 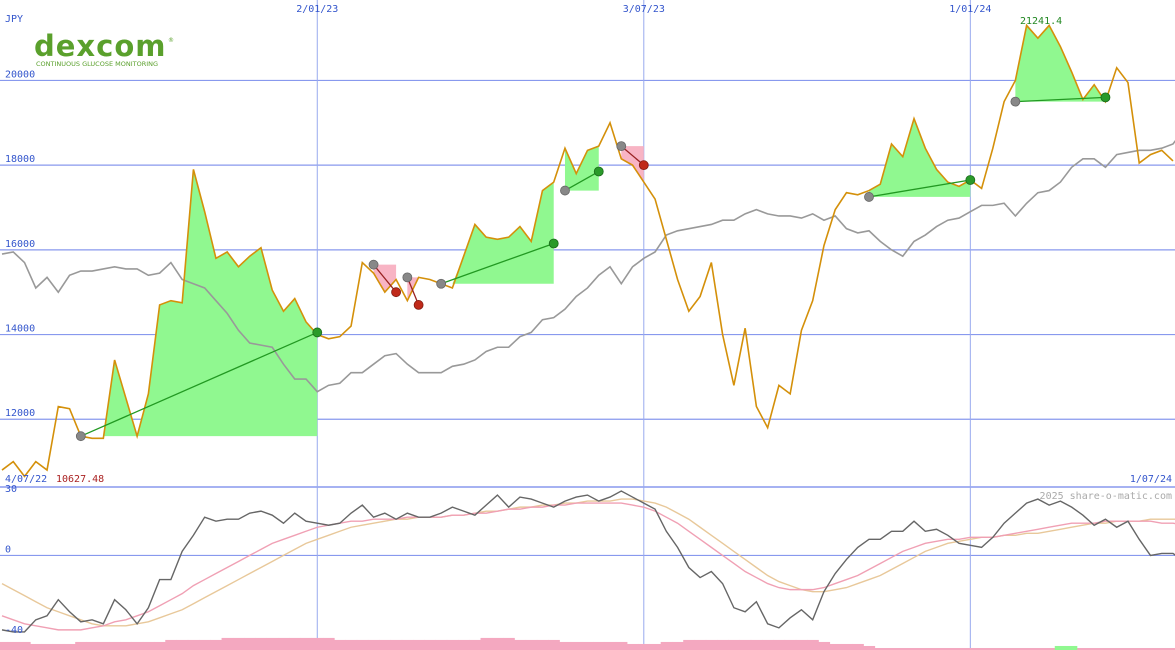 I want to click on start-date-label: 4/07/22, so click(x=26, y=479).